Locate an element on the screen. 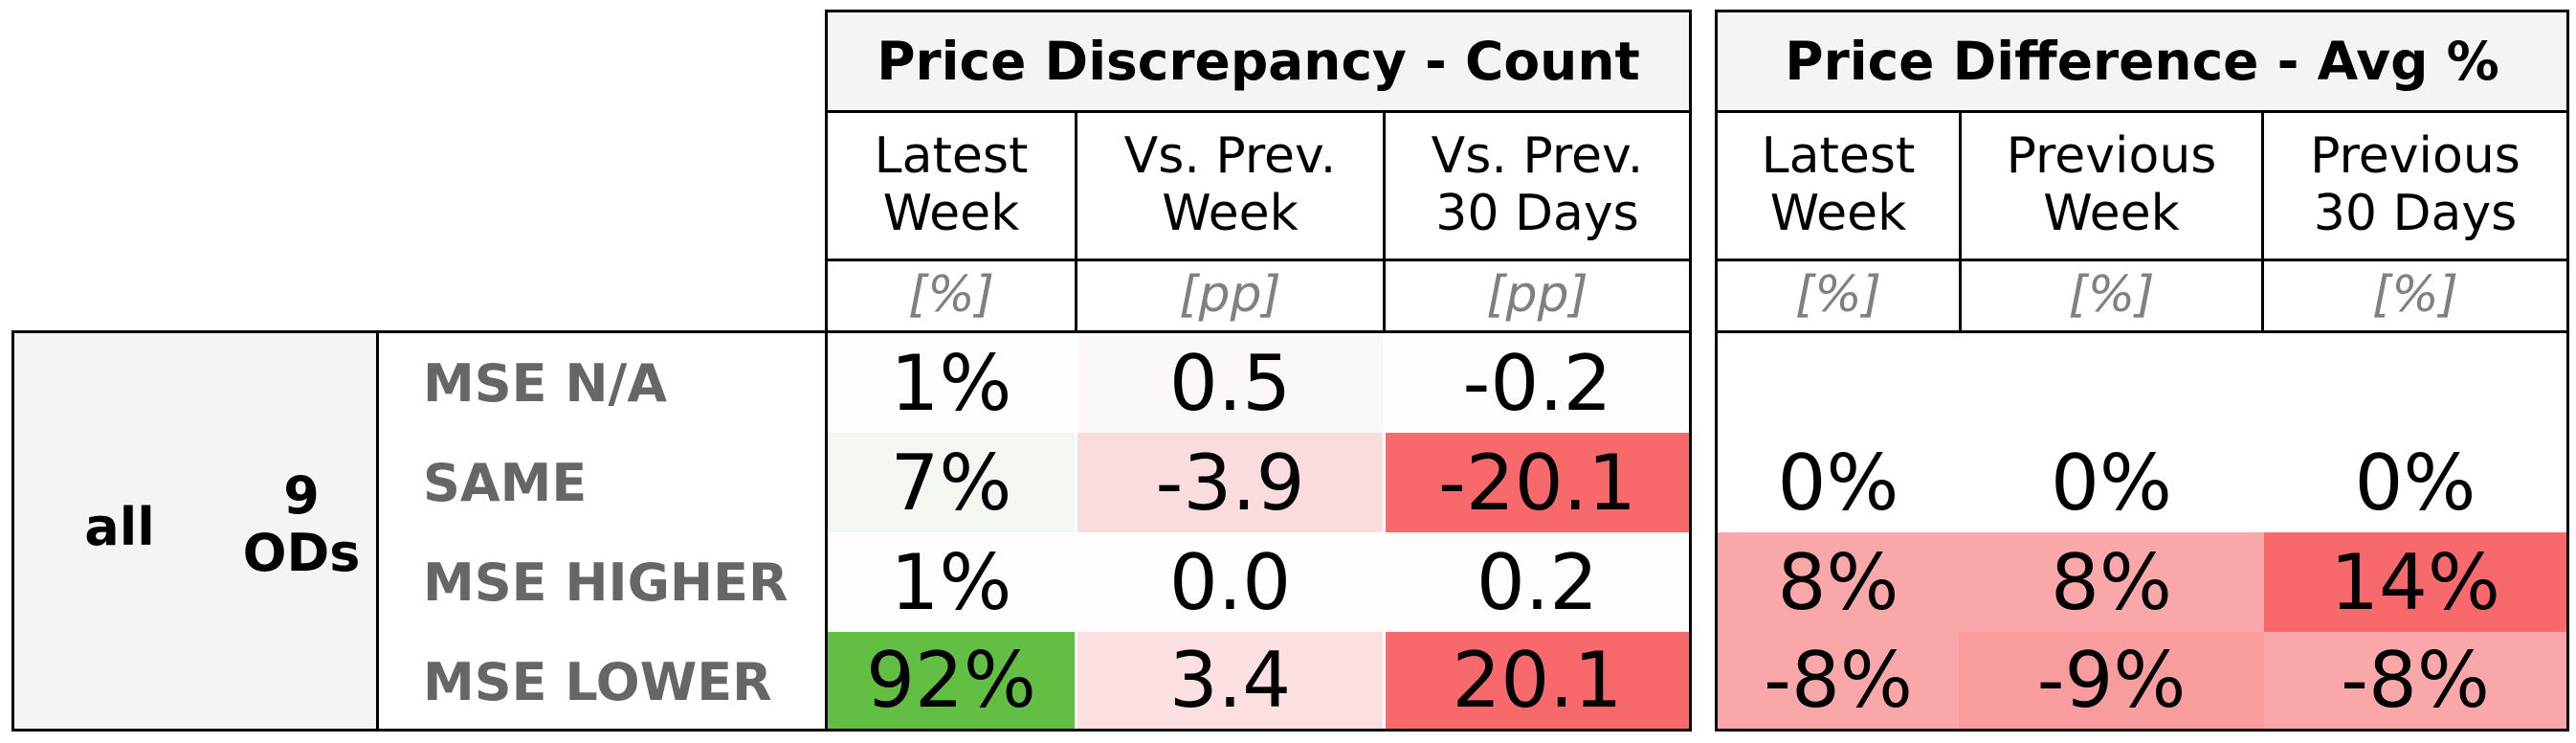 This screenshot has height=743, width=2576. cell-mse-lower-avg-previous-week: -9% is located at coordinates (2111, 681).